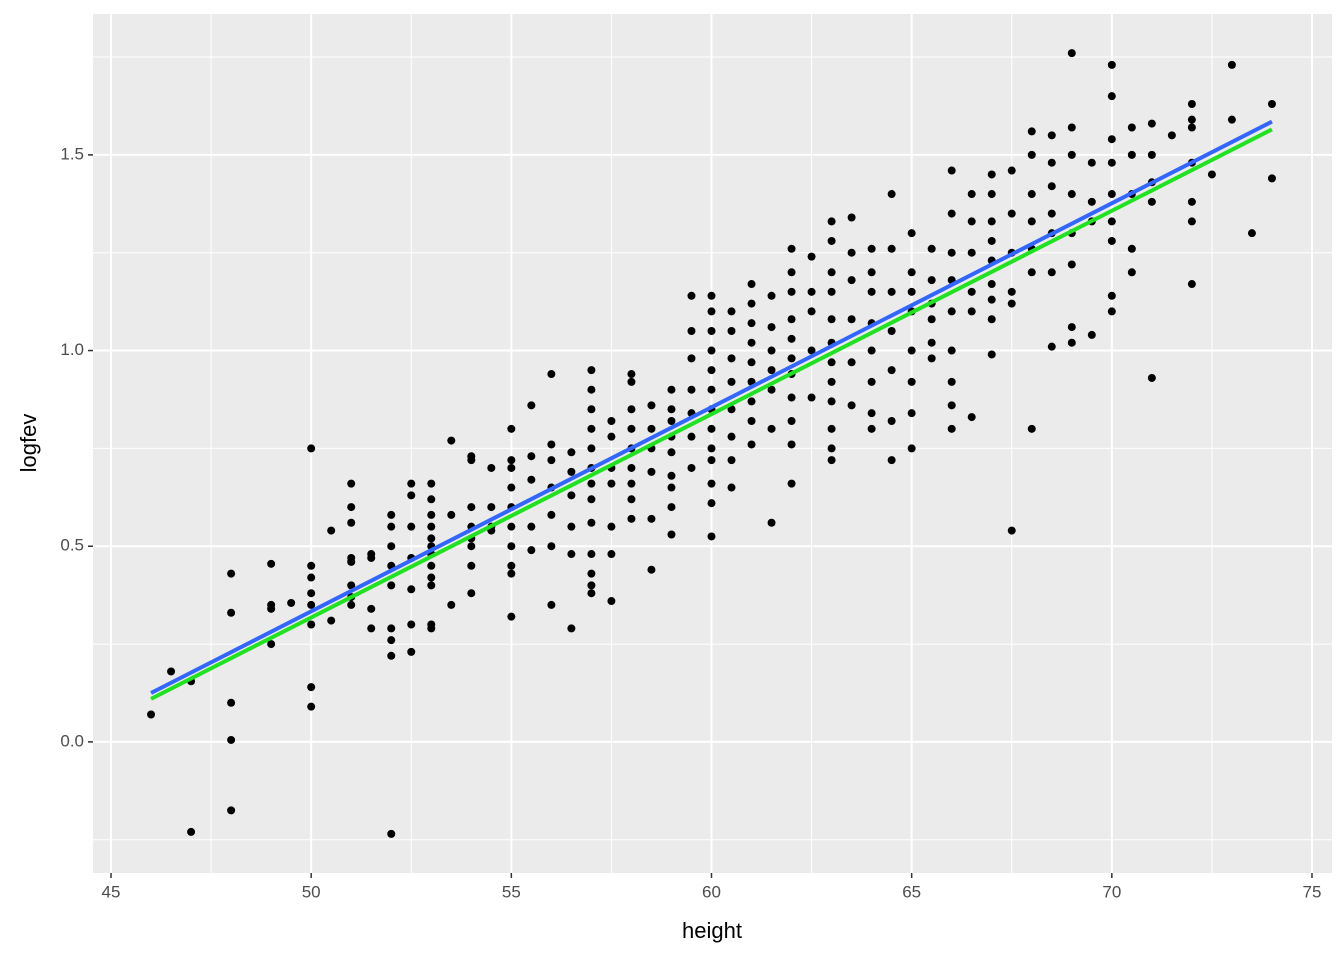 This screenshot has width=1344, height=960. Describe the element at coordinates (111, 891) in the screenshot. I see `x-tick-label: 45` at that location.